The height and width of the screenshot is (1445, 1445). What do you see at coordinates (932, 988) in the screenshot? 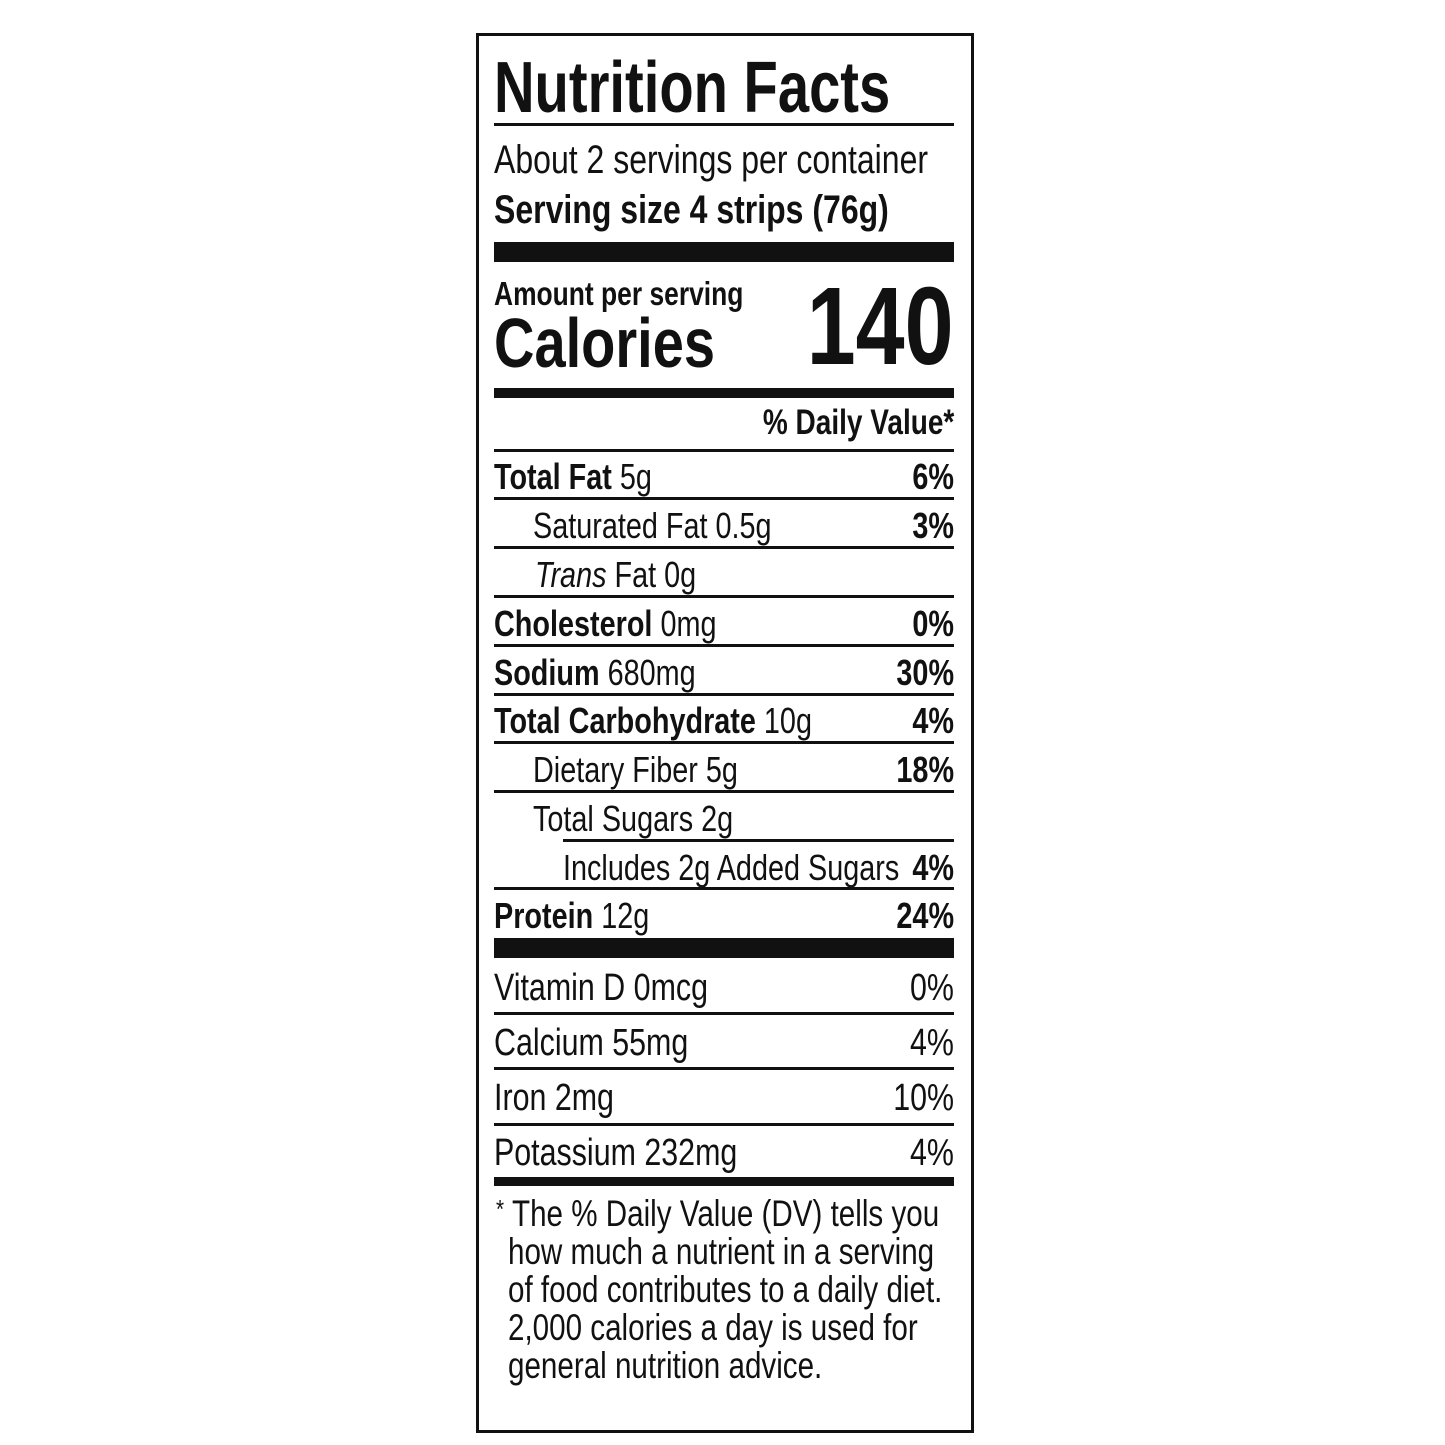
I see `dv-vitamin-d: 0%` at bounding box center [932, 988].